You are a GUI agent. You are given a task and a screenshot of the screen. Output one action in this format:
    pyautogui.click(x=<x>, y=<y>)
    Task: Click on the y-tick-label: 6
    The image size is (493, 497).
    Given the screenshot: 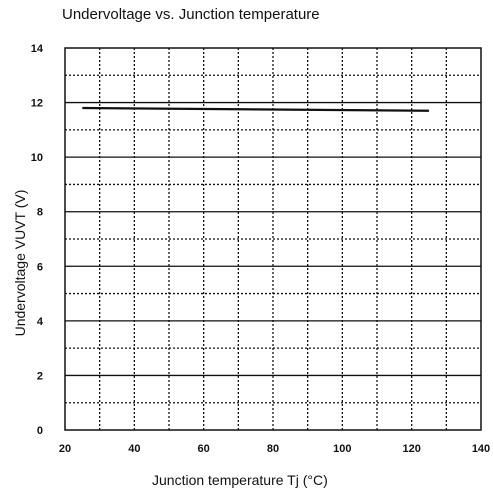 What is the action you would take?
    pyautogui.click(x=40, y=267)
    